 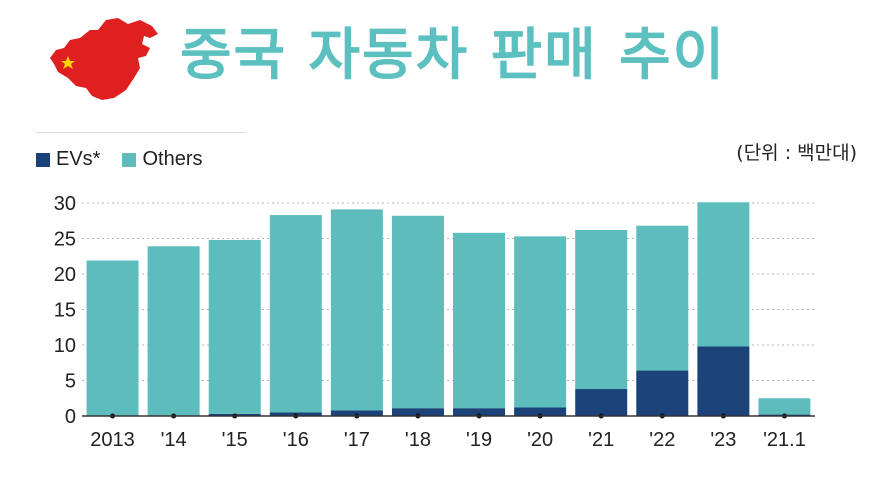 I want to click on legend: EVs* Others, so click(x=130, y=159).